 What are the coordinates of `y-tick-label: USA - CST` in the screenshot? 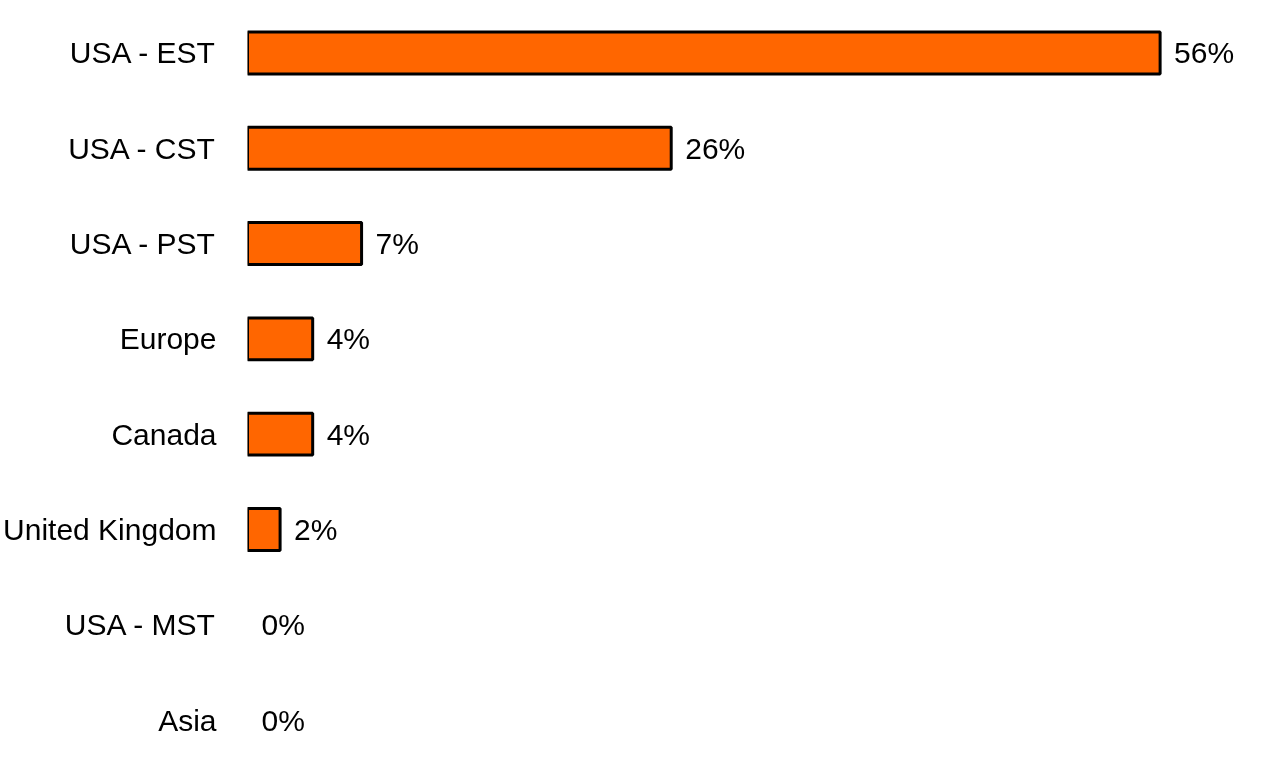 It's located at (141, 148).